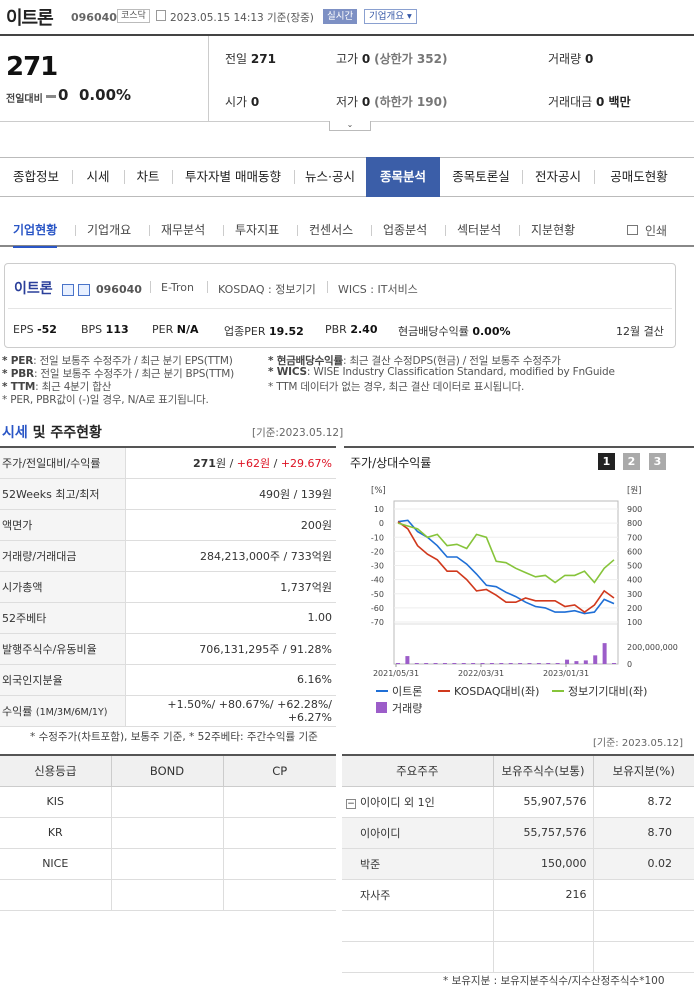 The image size is (694, 992). What do you see at coordinates (392, 102) in the screenshot?
I see `low-price: 저가 0 (하한가 190)` at bounding box center [392, 102].